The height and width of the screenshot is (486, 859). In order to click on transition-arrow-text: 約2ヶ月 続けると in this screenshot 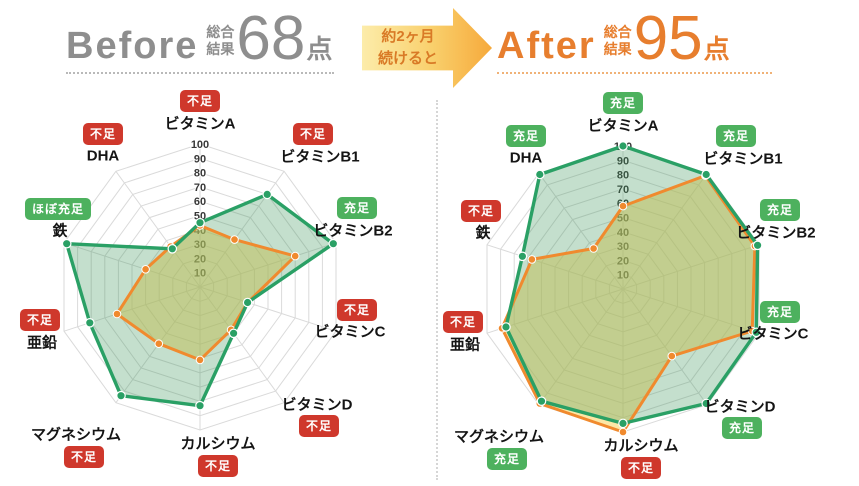, I will do `click(408, 48)`.